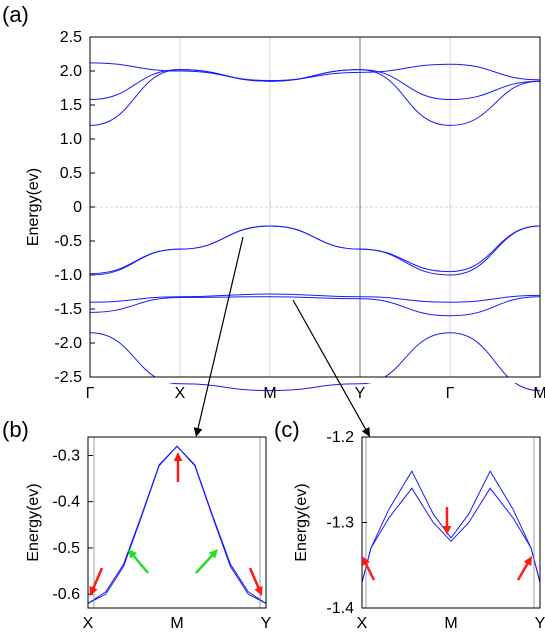  I want to click on panel-label-c: (c), so click(287, 429).